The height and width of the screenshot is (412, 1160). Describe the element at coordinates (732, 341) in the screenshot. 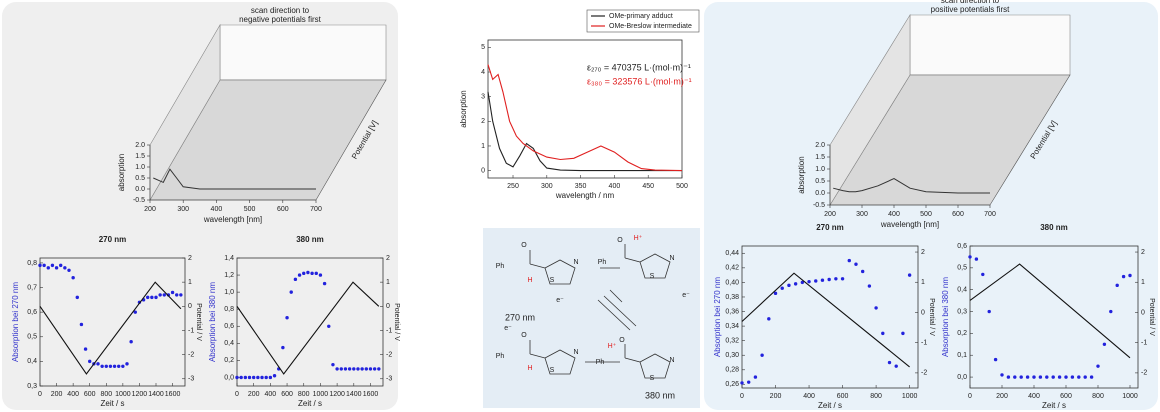

I see `y-tick-label: 0,32` at that location.